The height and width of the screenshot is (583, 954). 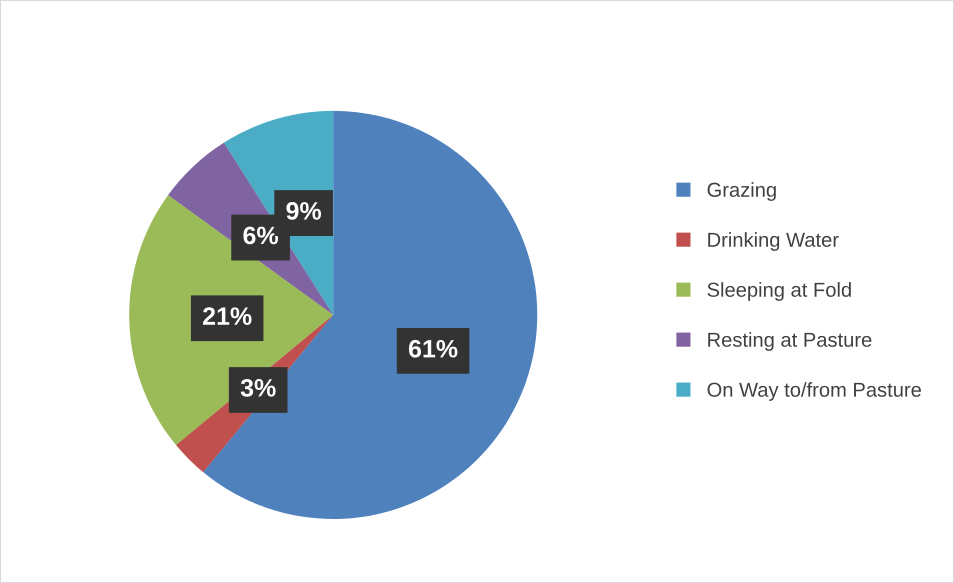 What do you see at coordinates (260, 235) in the screenshot?
I see `data-label: 6%` at bounding box center [260, 235].